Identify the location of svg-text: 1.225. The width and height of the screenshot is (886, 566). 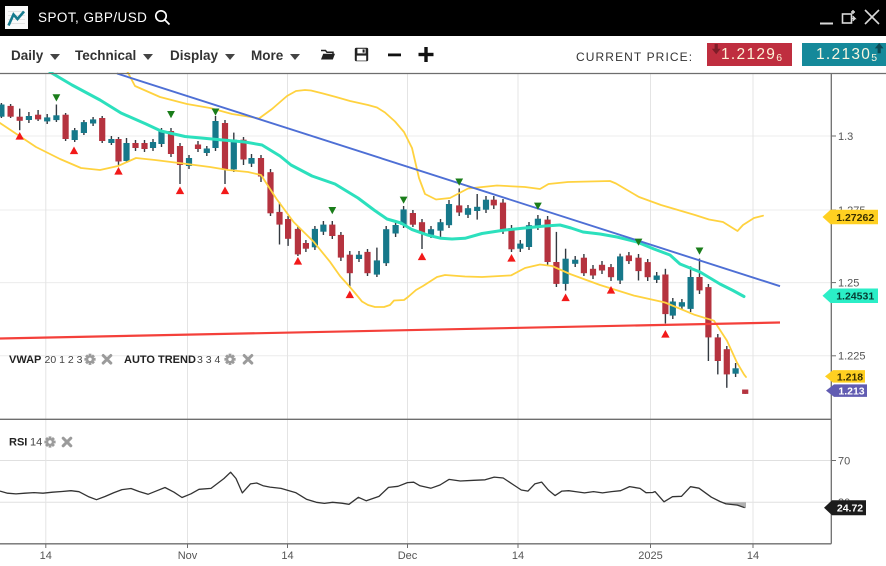
(852, 357).